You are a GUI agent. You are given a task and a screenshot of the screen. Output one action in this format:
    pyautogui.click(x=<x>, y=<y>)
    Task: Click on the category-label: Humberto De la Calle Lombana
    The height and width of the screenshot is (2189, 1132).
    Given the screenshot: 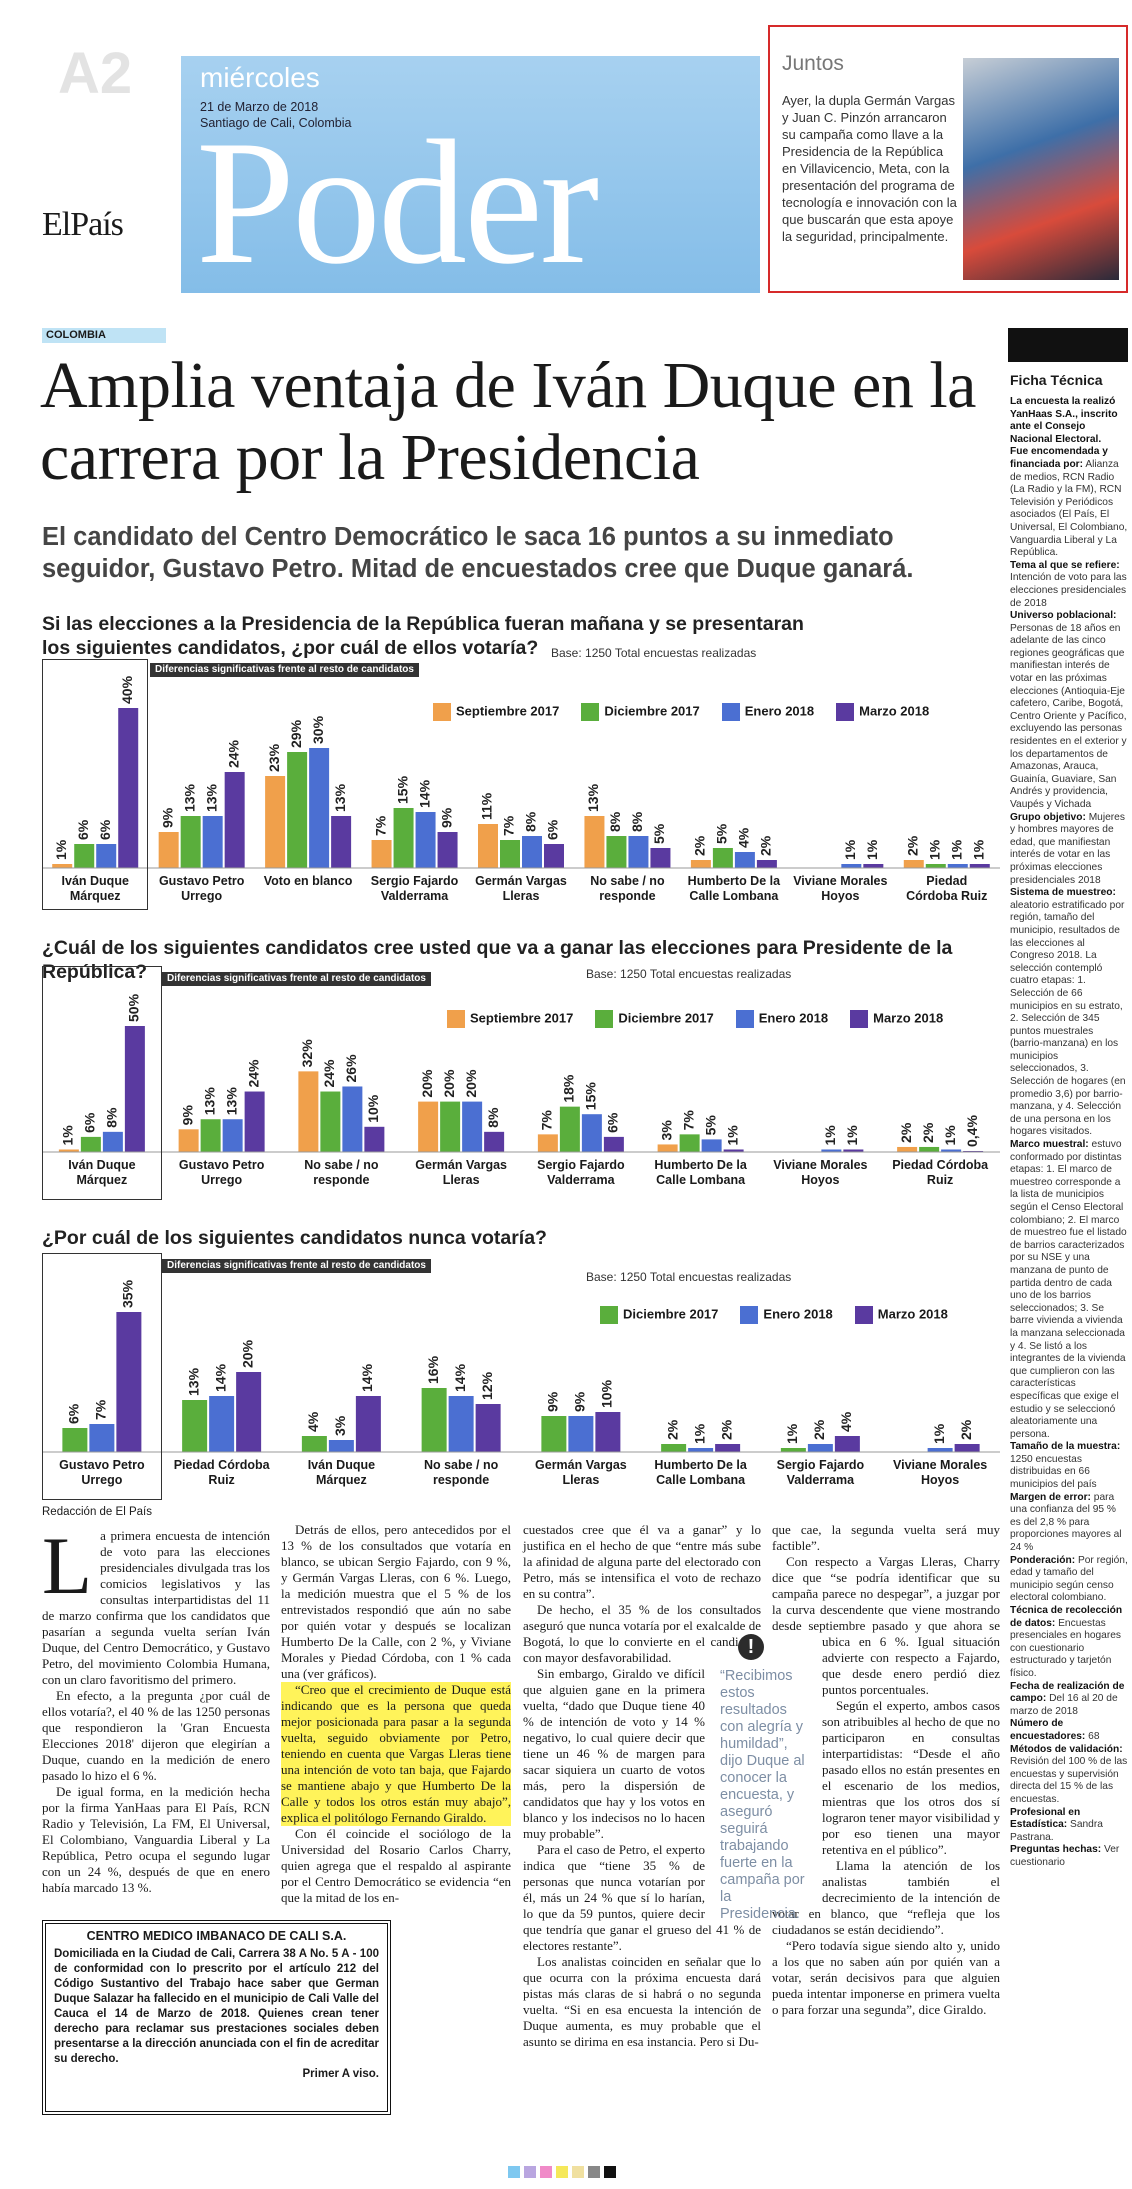 What is the action you would take?
    pyautogui.click(x=700, y=1472)
    